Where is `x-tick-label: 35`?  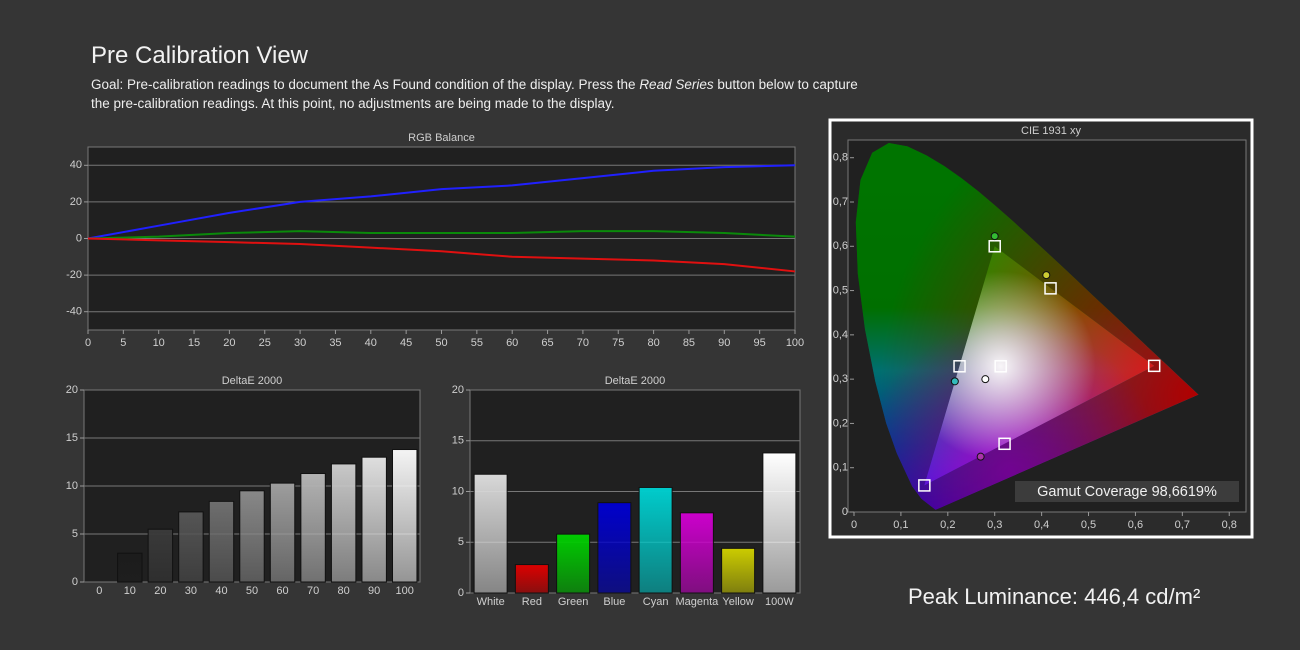
x-tick-label: 35 is located at coordinates (335, 343).